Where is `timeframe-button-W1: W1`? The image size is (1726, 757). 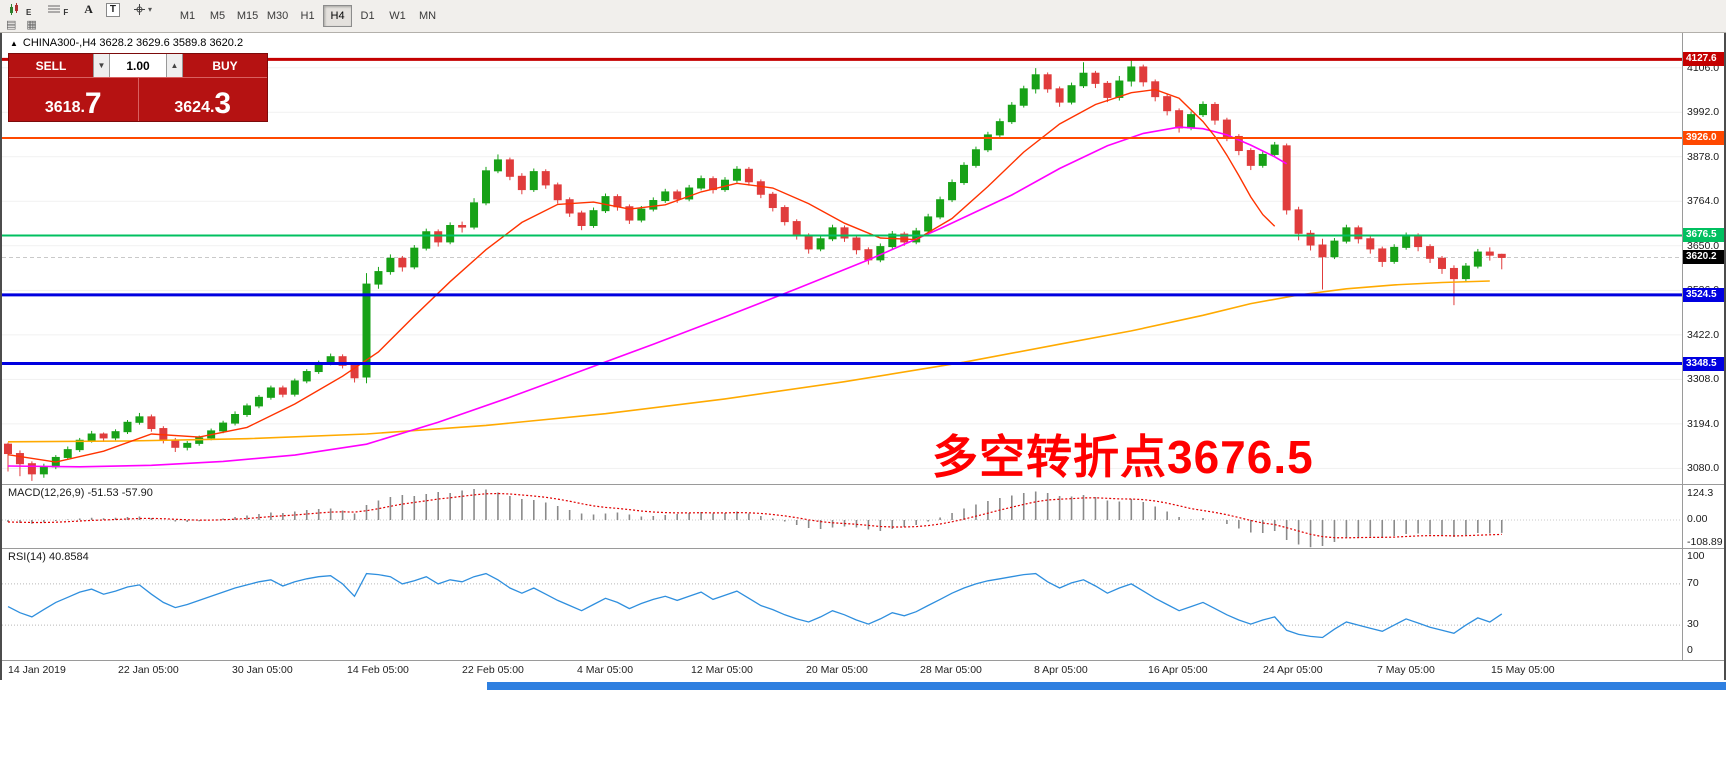
timeframe-button-W1: W1 is located at coordinates (397, 16).